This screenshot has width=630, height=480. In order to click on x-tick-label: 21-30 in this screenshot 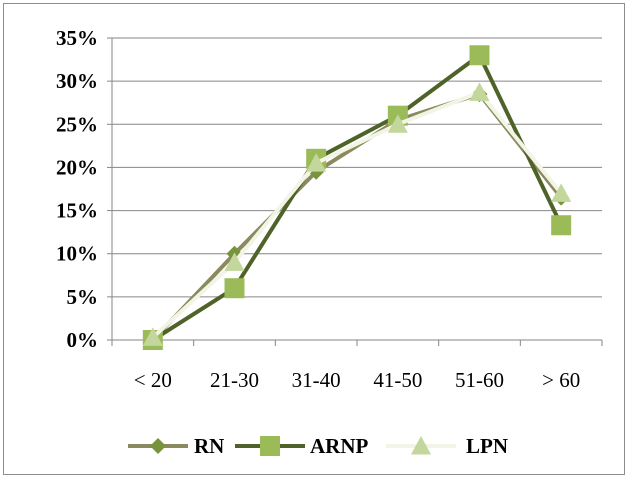, I will do `click(234, 380)`.